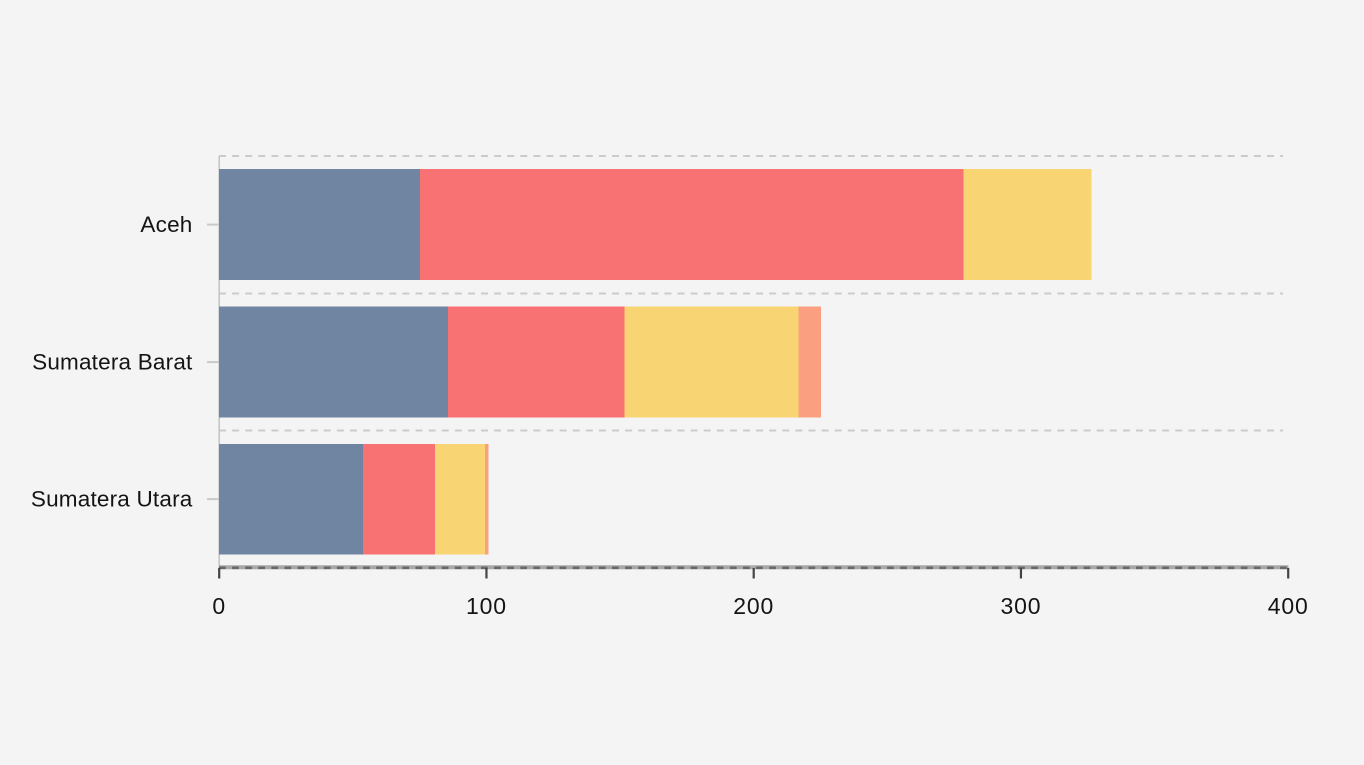  I want to click on svg-text: 300, so click(1021, 606).